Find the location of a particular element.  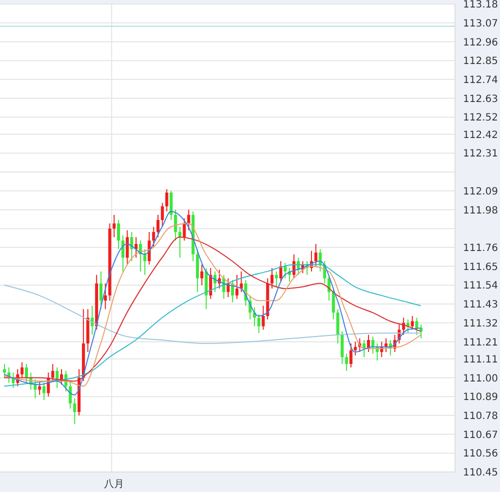

y-tick-label: 111.54 is located at coordinates (480, 286).